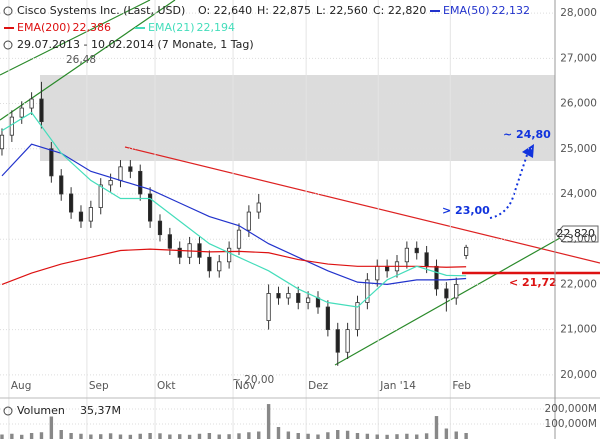  I want to click on legend-label: EMA(50), so click(466, 10).